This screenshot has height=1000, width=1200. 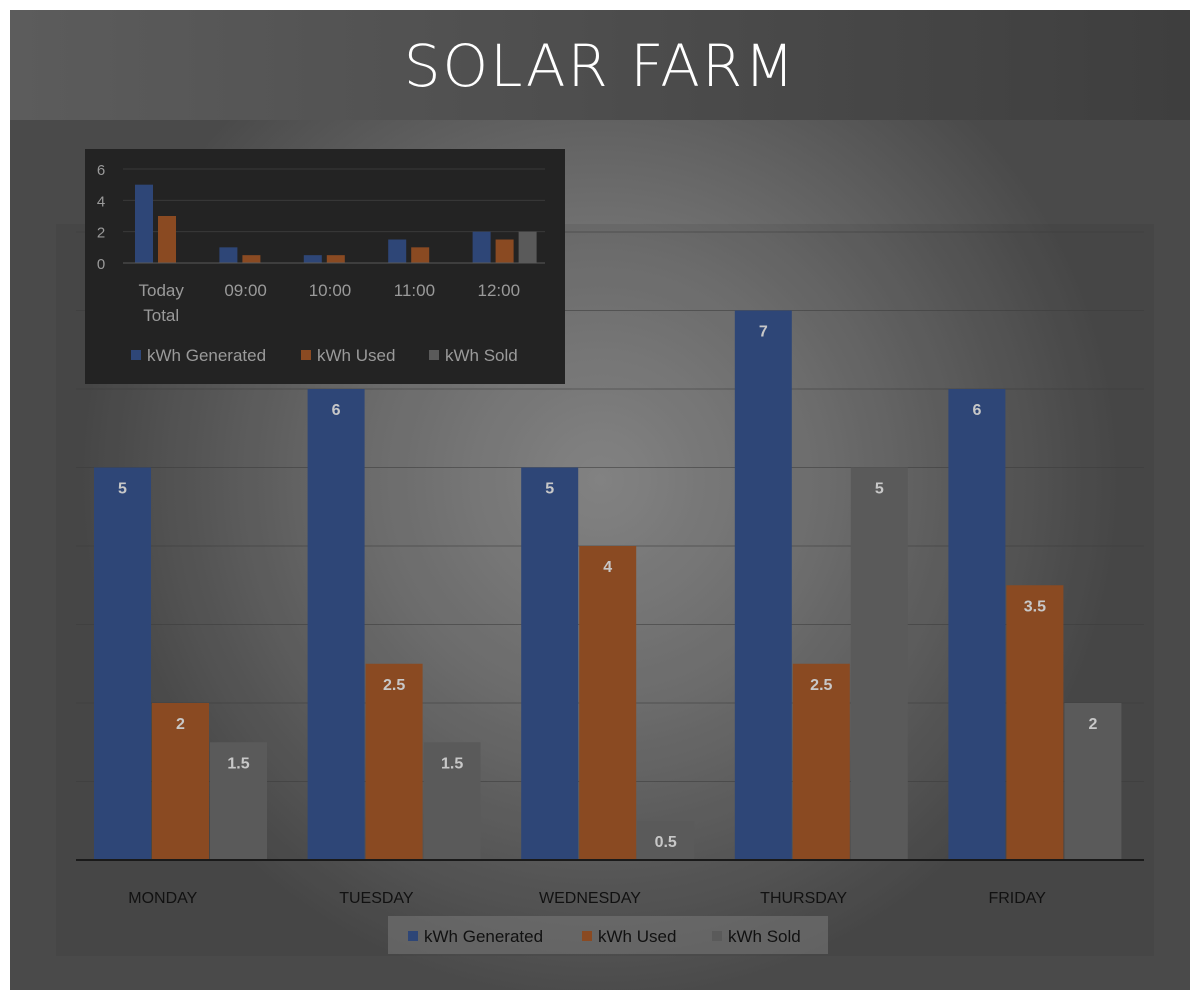 What do you see at coordinates (764, 936) in the screenshot?
I see `legend-label: kWh Sold` at bounding box center [764, 936].